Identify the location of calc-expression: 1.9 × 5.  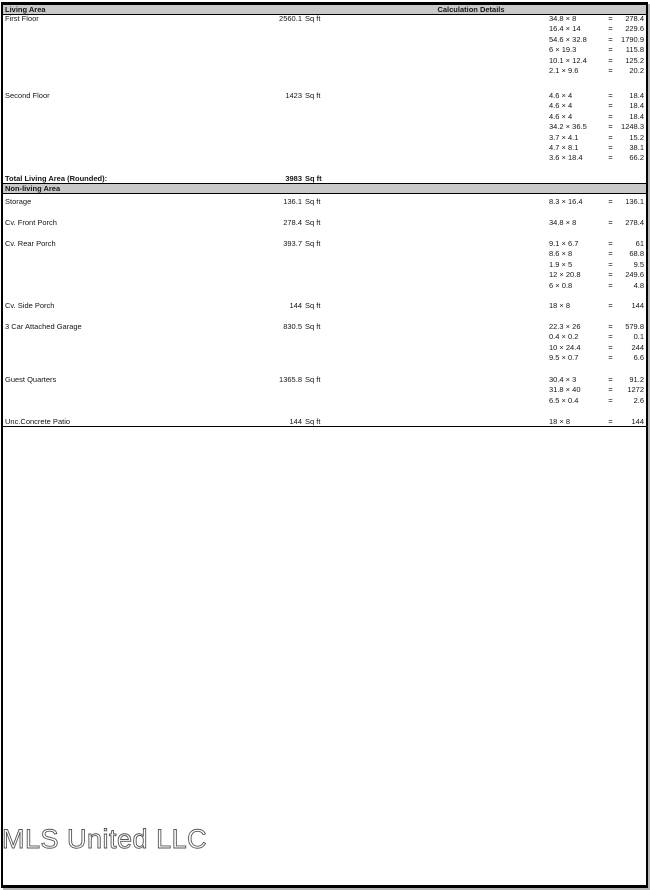
(561, 264).